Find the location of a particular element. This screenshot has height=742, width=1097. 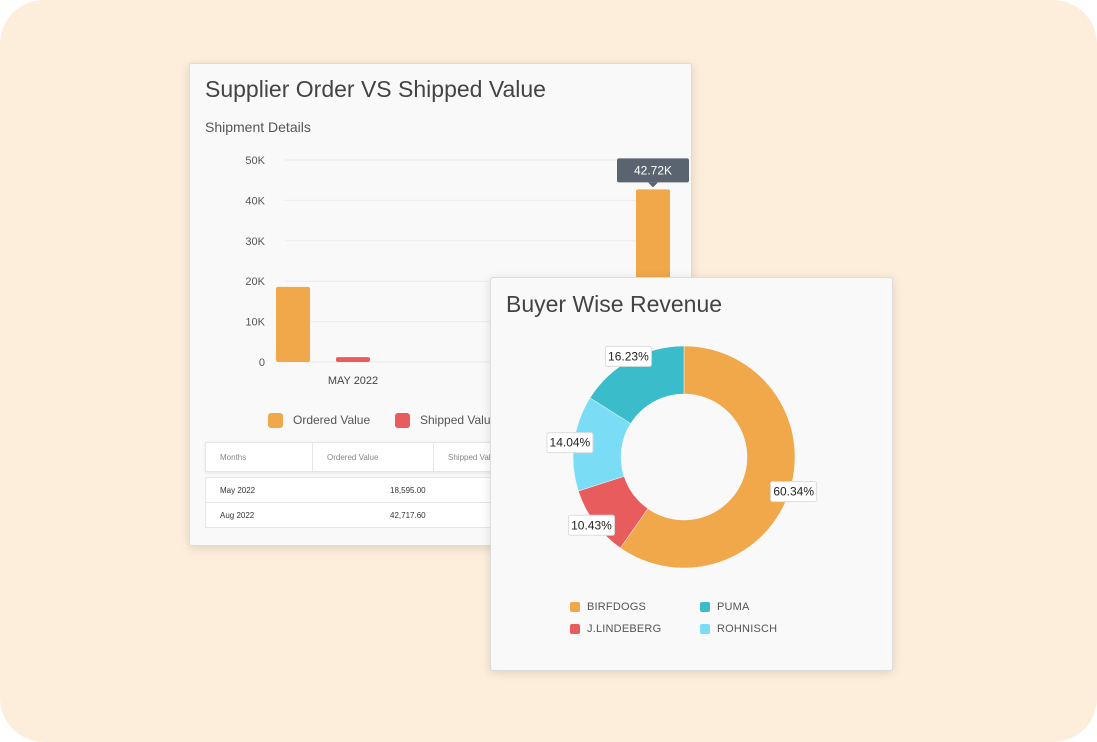

data-label-text: 10.43% is located at coordinates (591, 525).